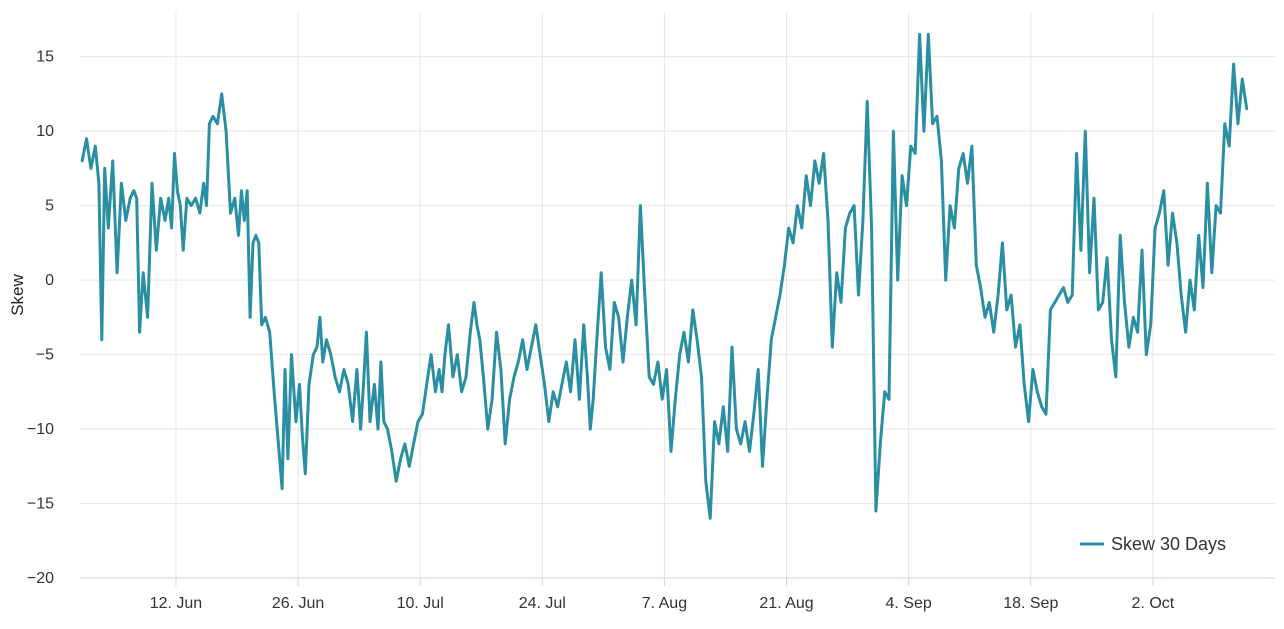 The image size is (1284, 629). I want to click on legend-item-label: Skew 30 Days, so click(1168, 544).